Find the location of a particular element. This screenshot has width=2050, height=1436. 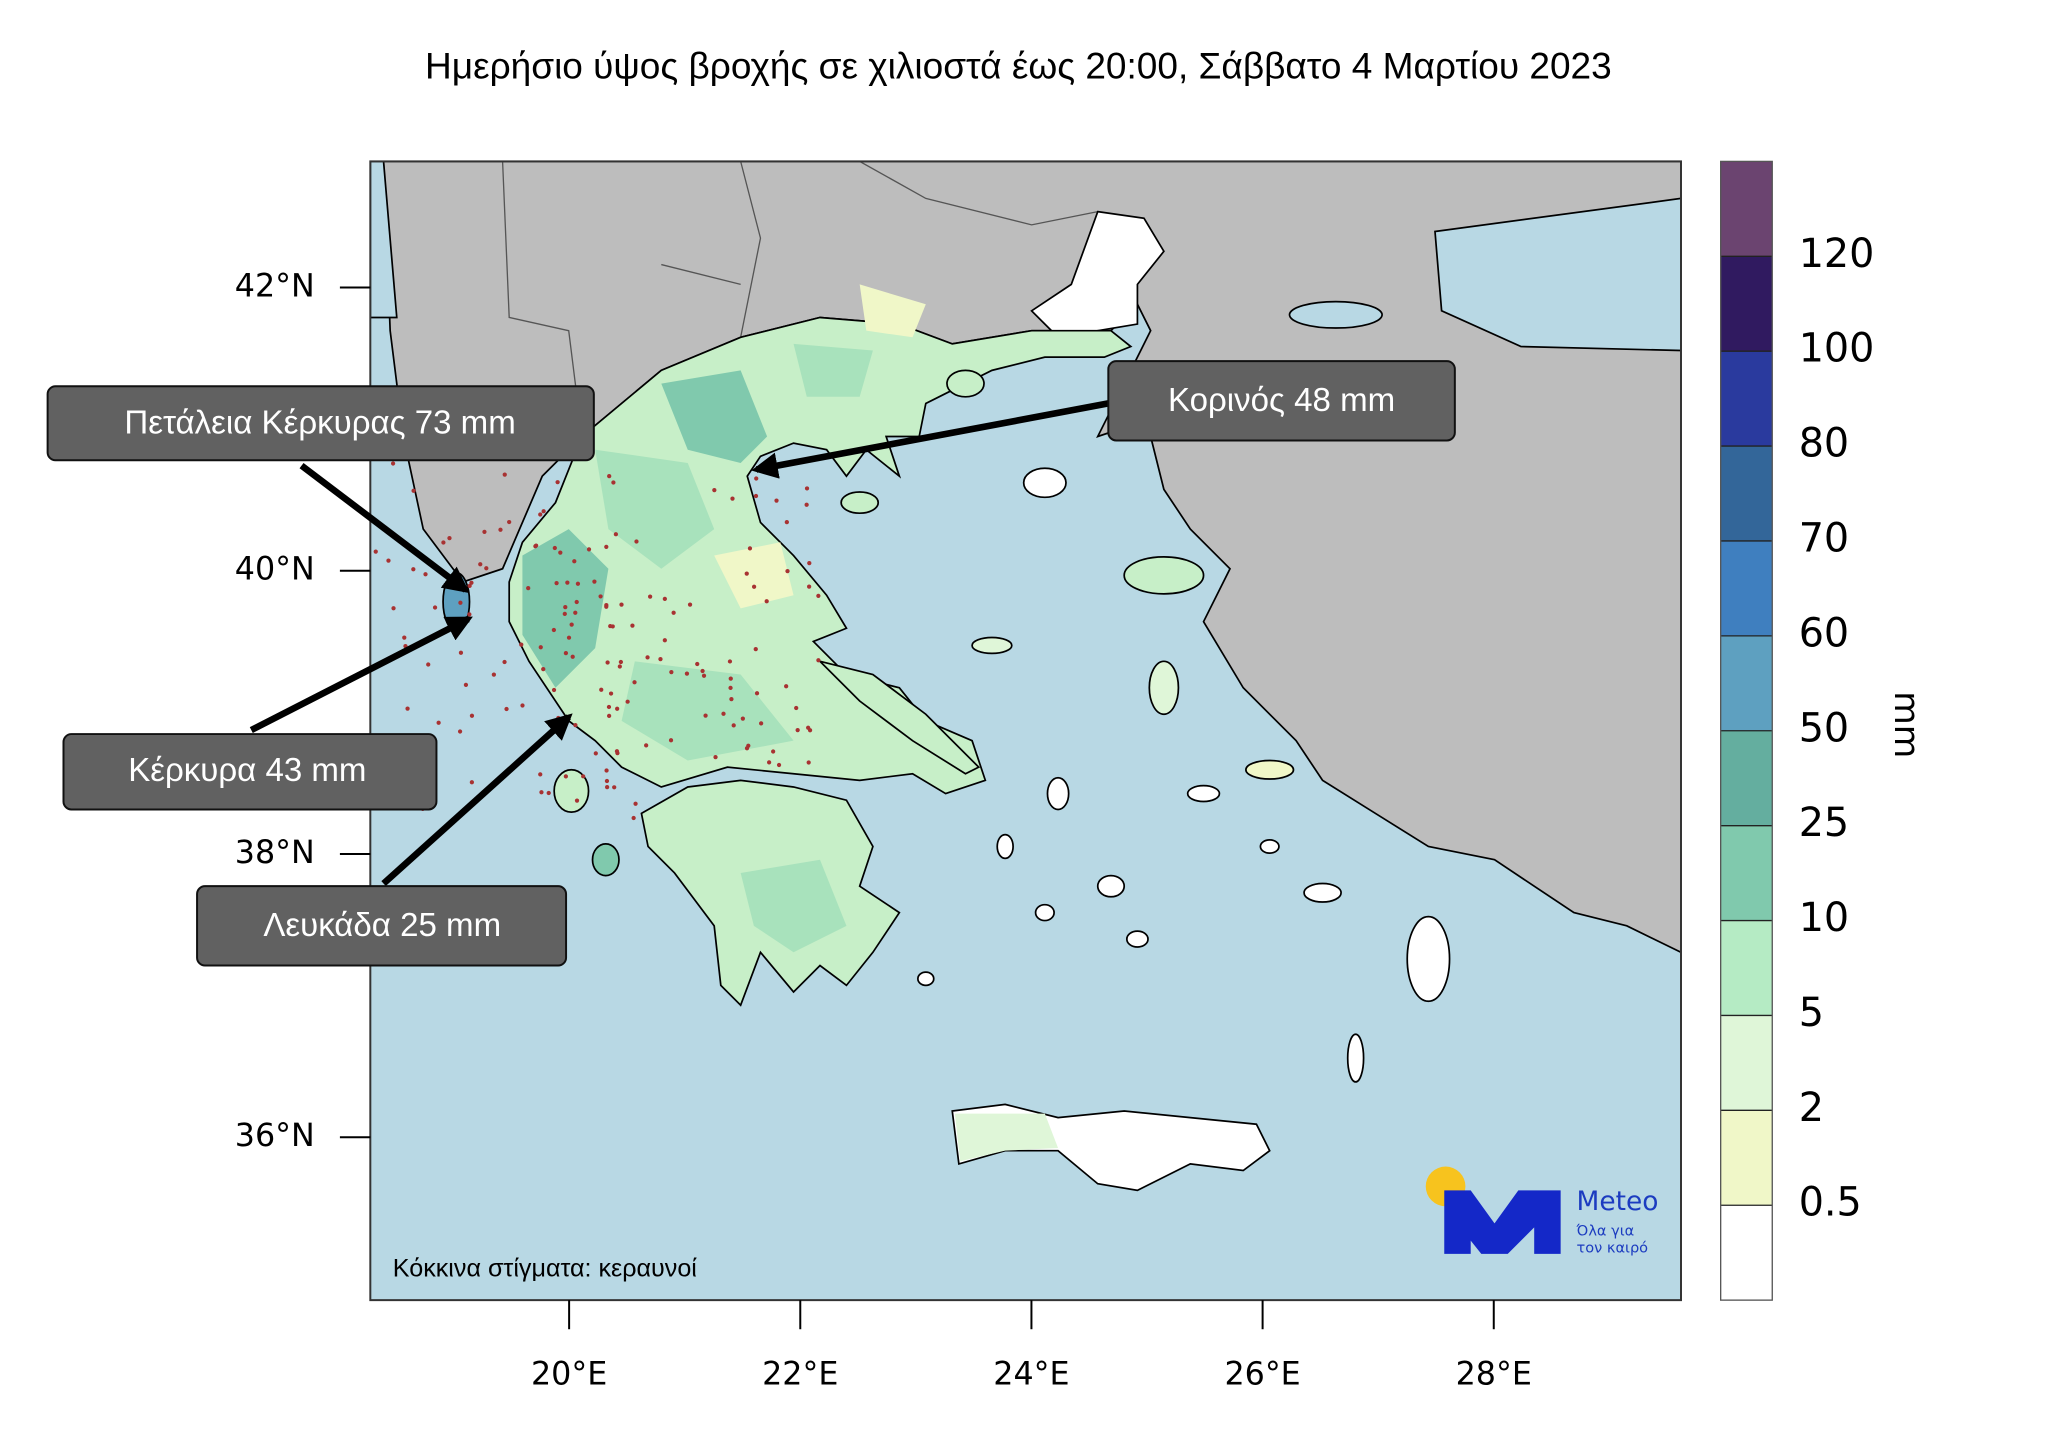

colorbar-tick-label: 120 is located at coordinates (1837, 254).